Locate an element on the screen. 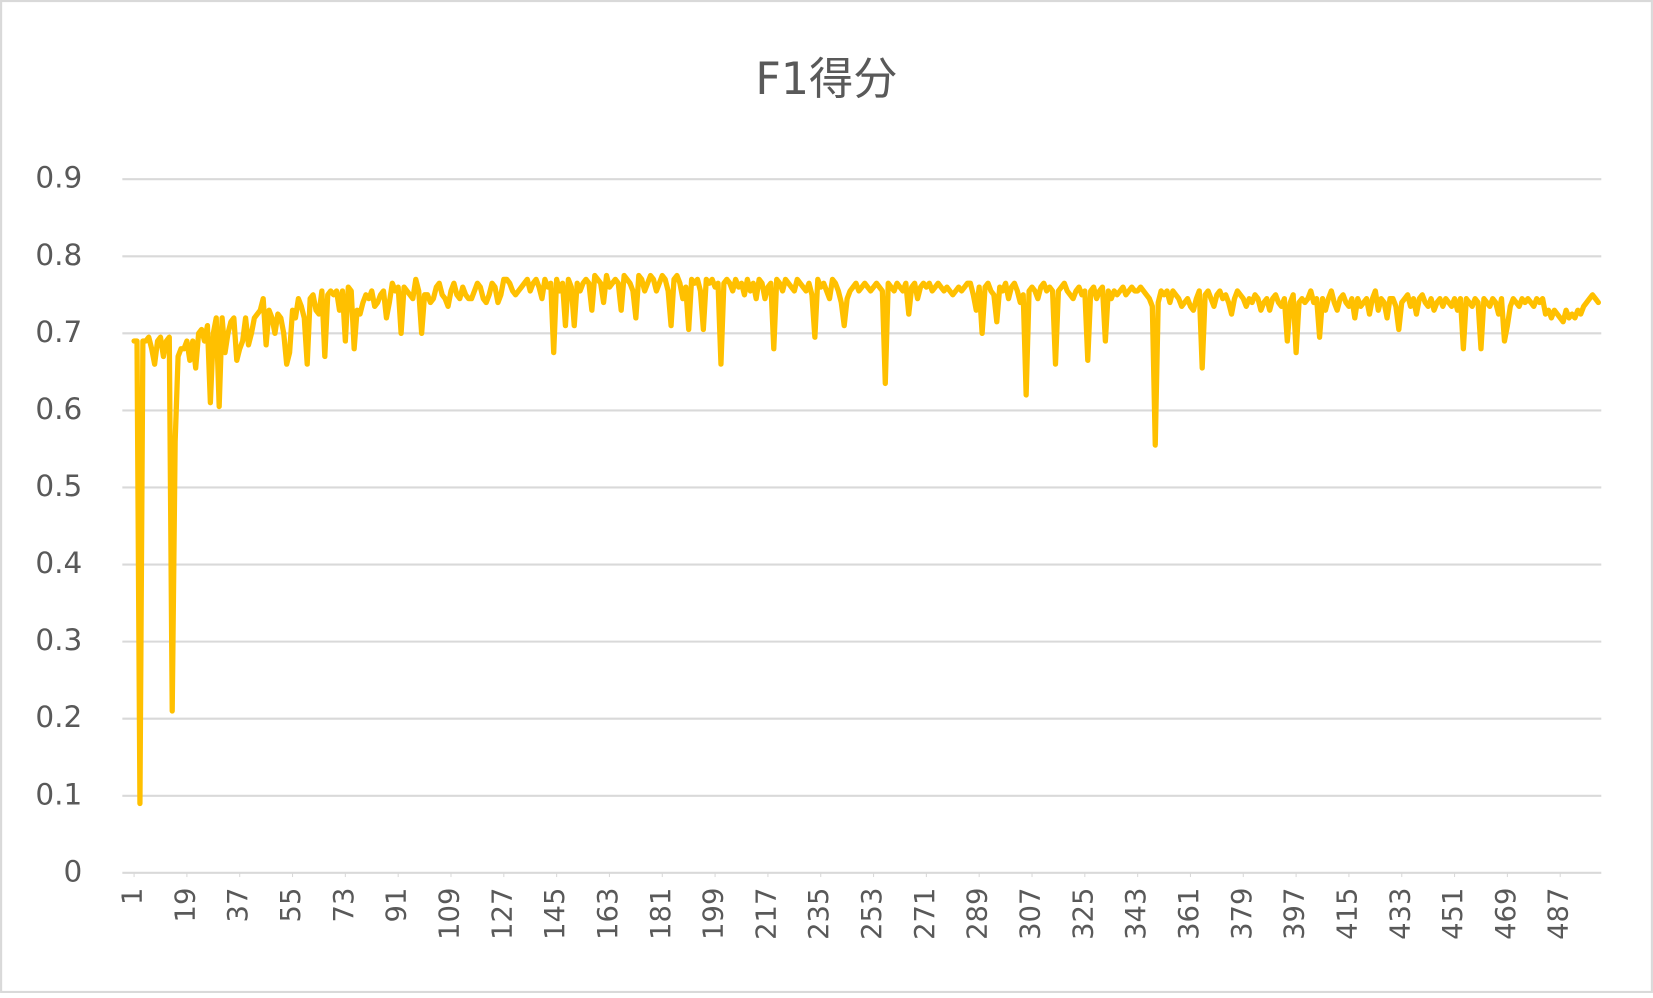 The image size is (1653, 998). x-tick-label: 199 is located at coordinates (714, 914).